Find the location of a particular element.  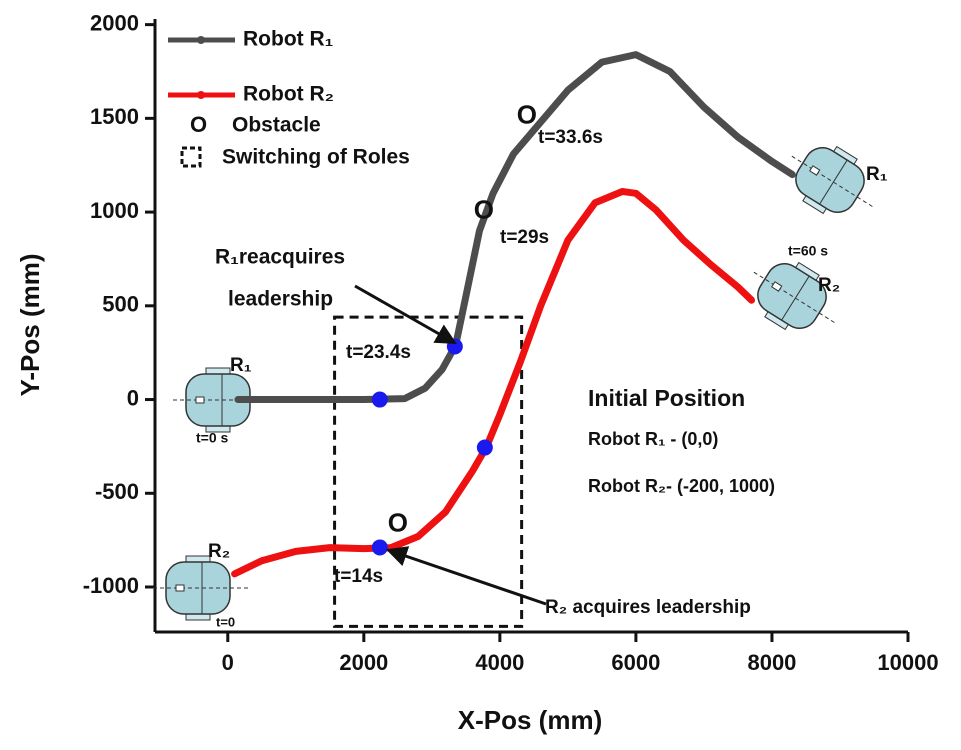

annotation: leadership is located at coordinates (280, 299).